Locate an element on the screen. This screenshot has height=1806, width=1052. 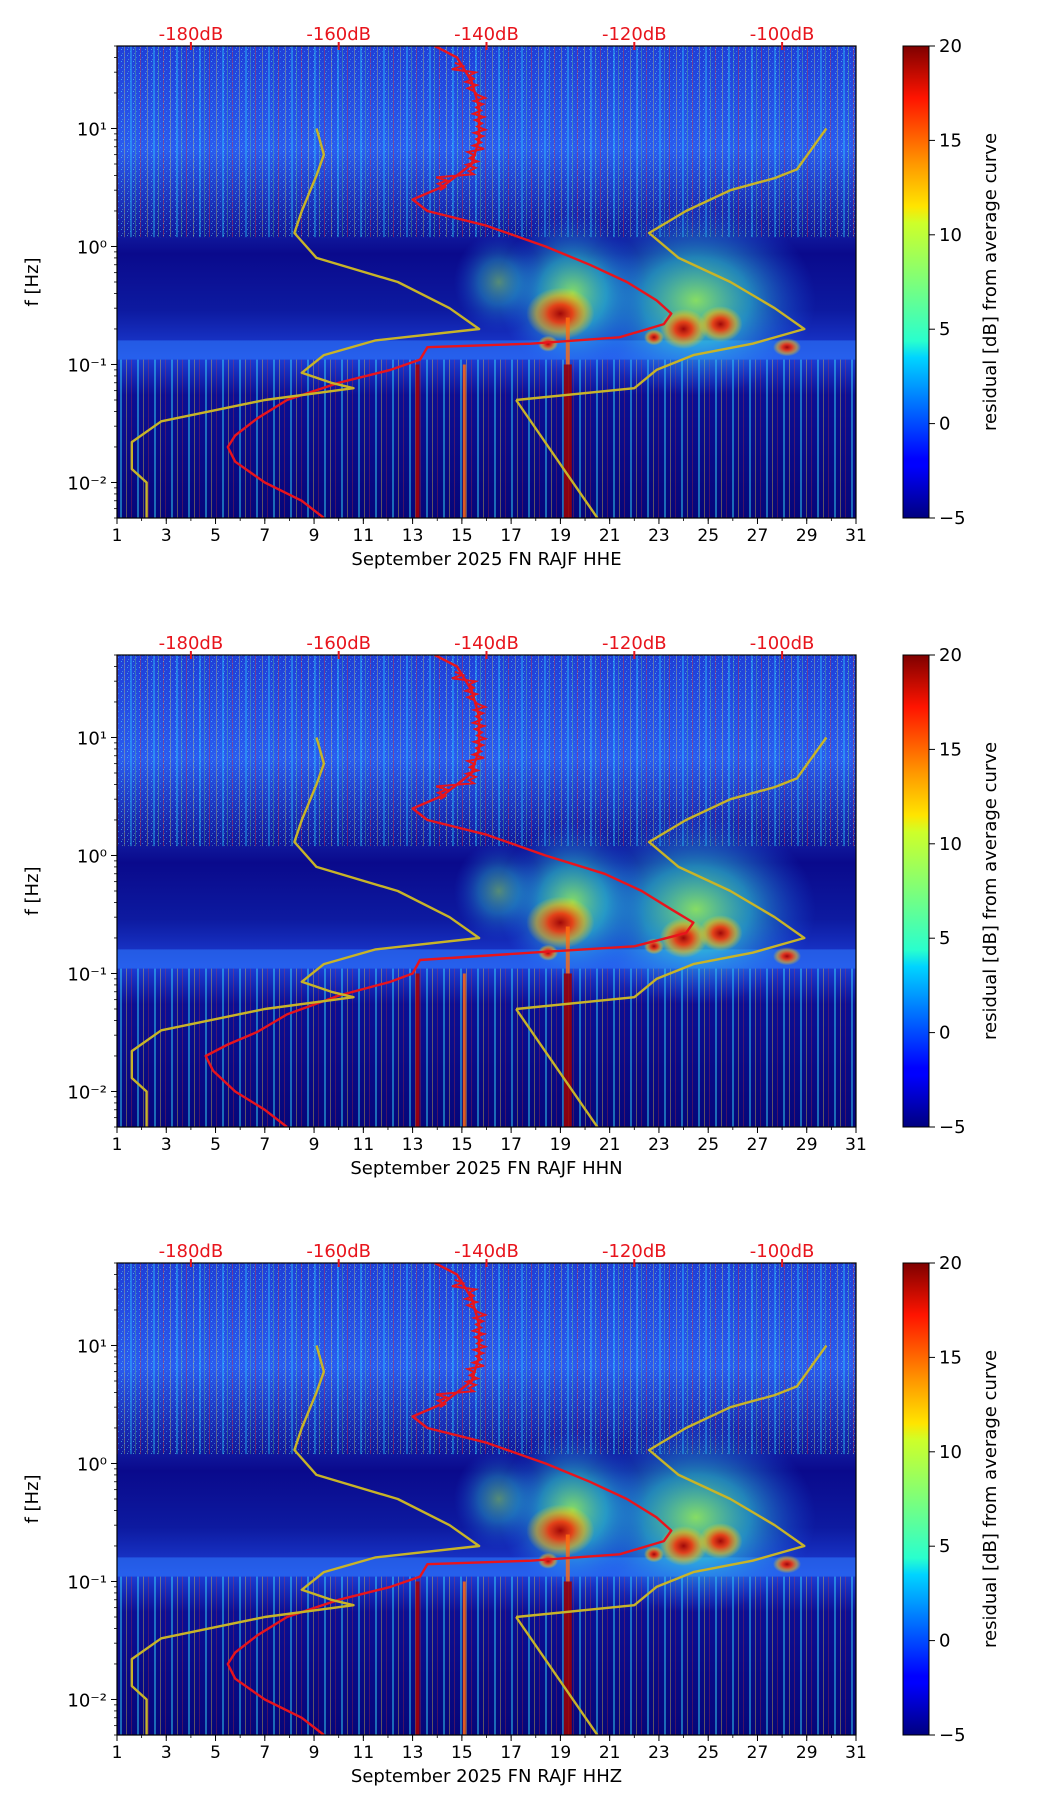
colorbar-tick-label: 5 is located at coordinates (944, 938).